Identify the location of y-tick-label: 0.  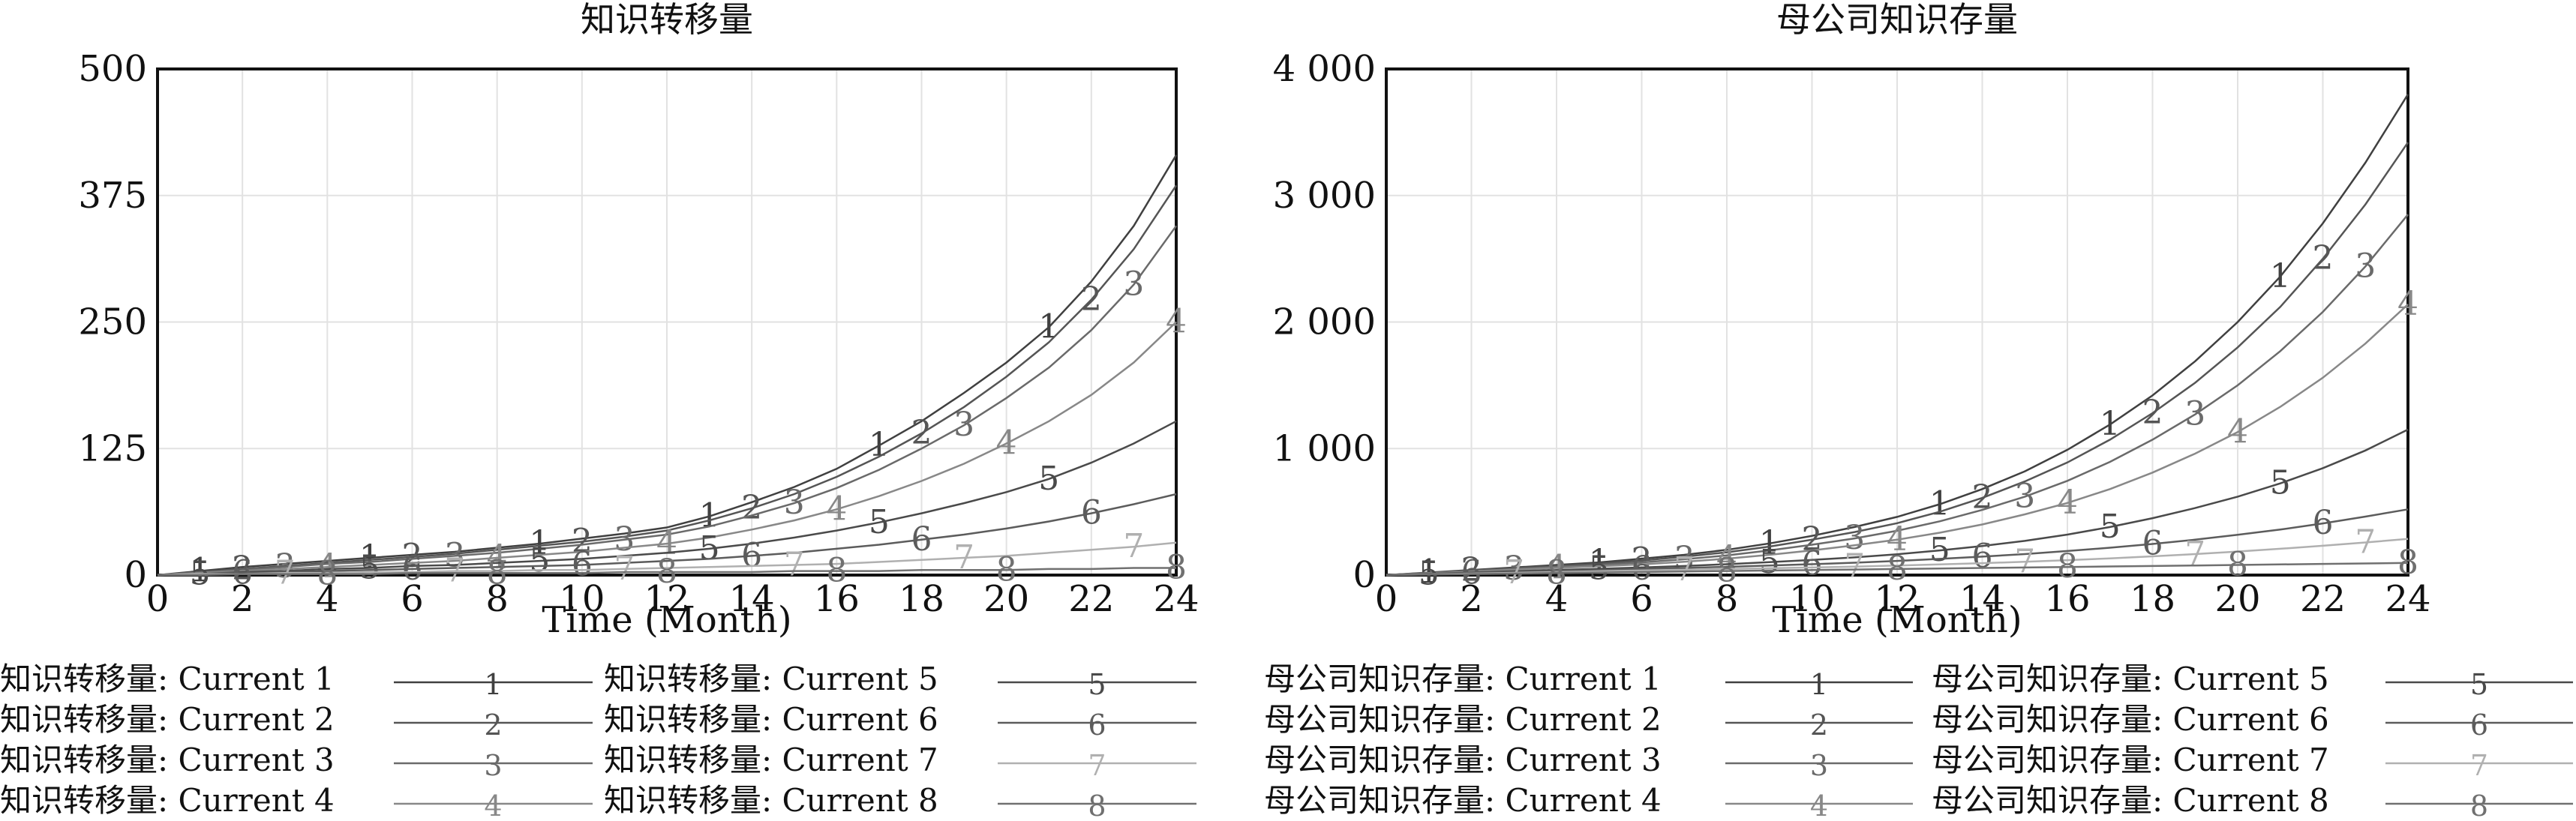
(135, 575).